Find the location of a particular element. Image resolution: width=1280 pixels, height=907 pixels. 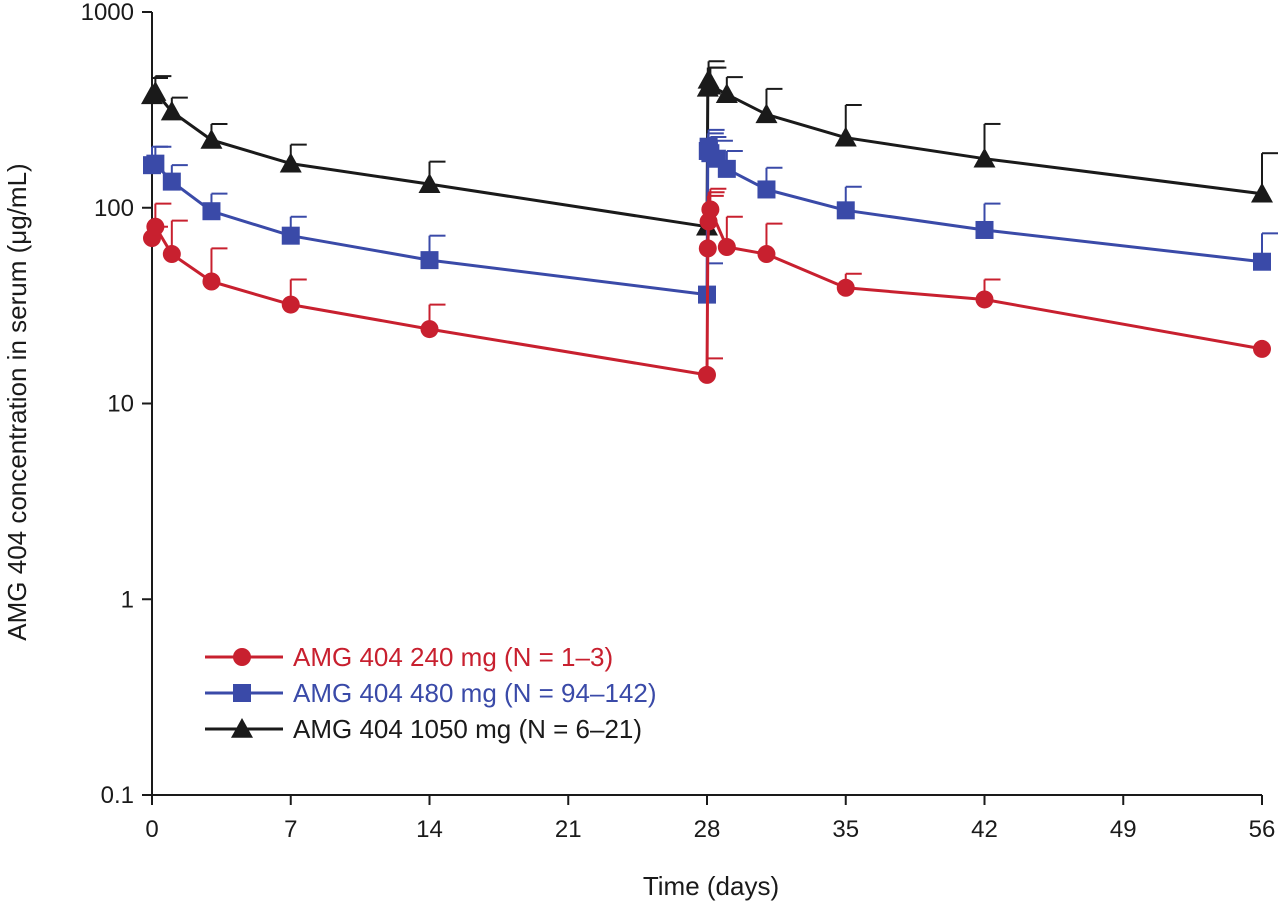

x-tick-label: 28 is located at coordinates (707, 829).